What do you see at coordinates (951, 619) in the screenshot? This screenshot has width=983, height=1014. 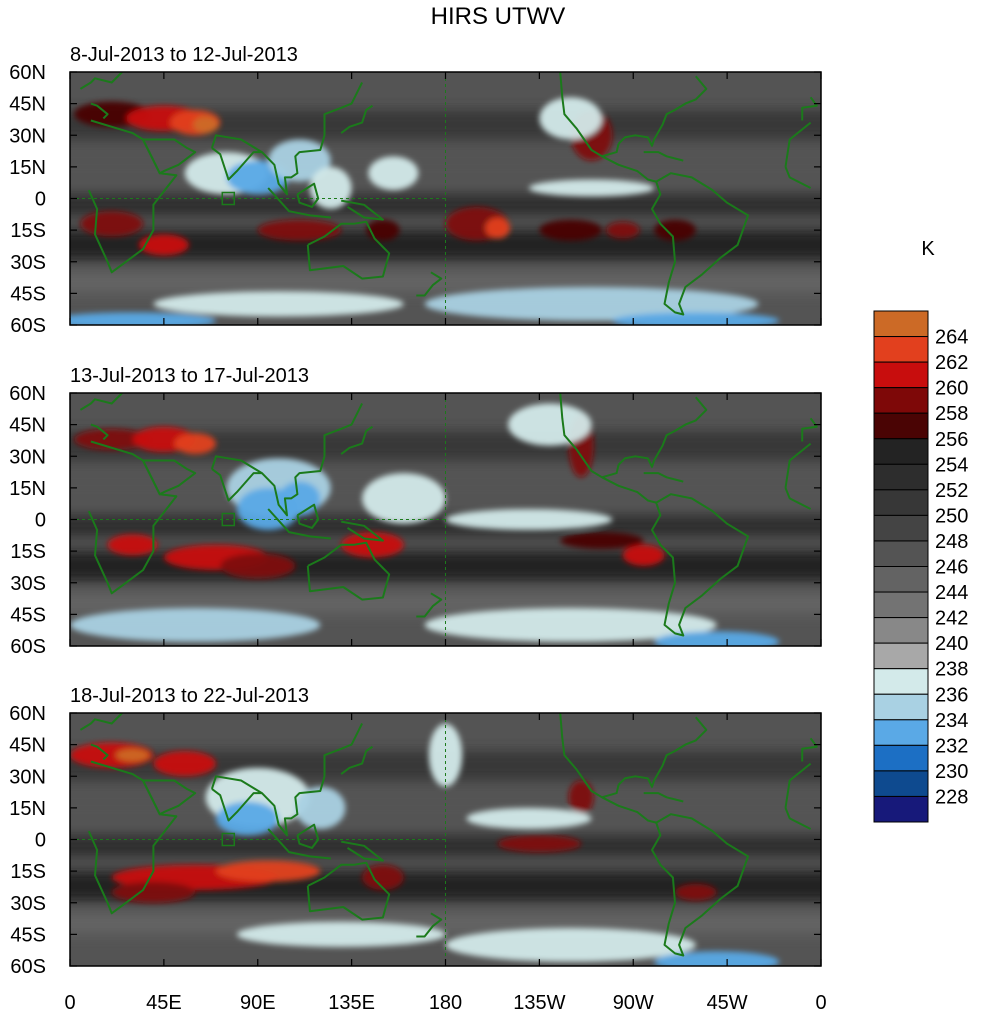 I see `colorbar-label: 242` at bounding box center [951, 619].